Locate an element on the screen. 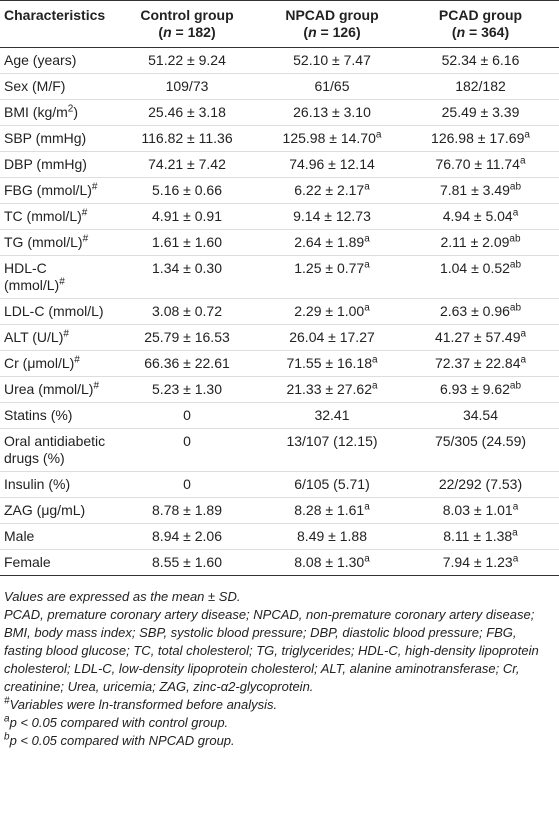 The width and height of the screenshot is (559, 839). row-label: Oral antidiabetic drugs (%) is located at coordinates (56, 450).